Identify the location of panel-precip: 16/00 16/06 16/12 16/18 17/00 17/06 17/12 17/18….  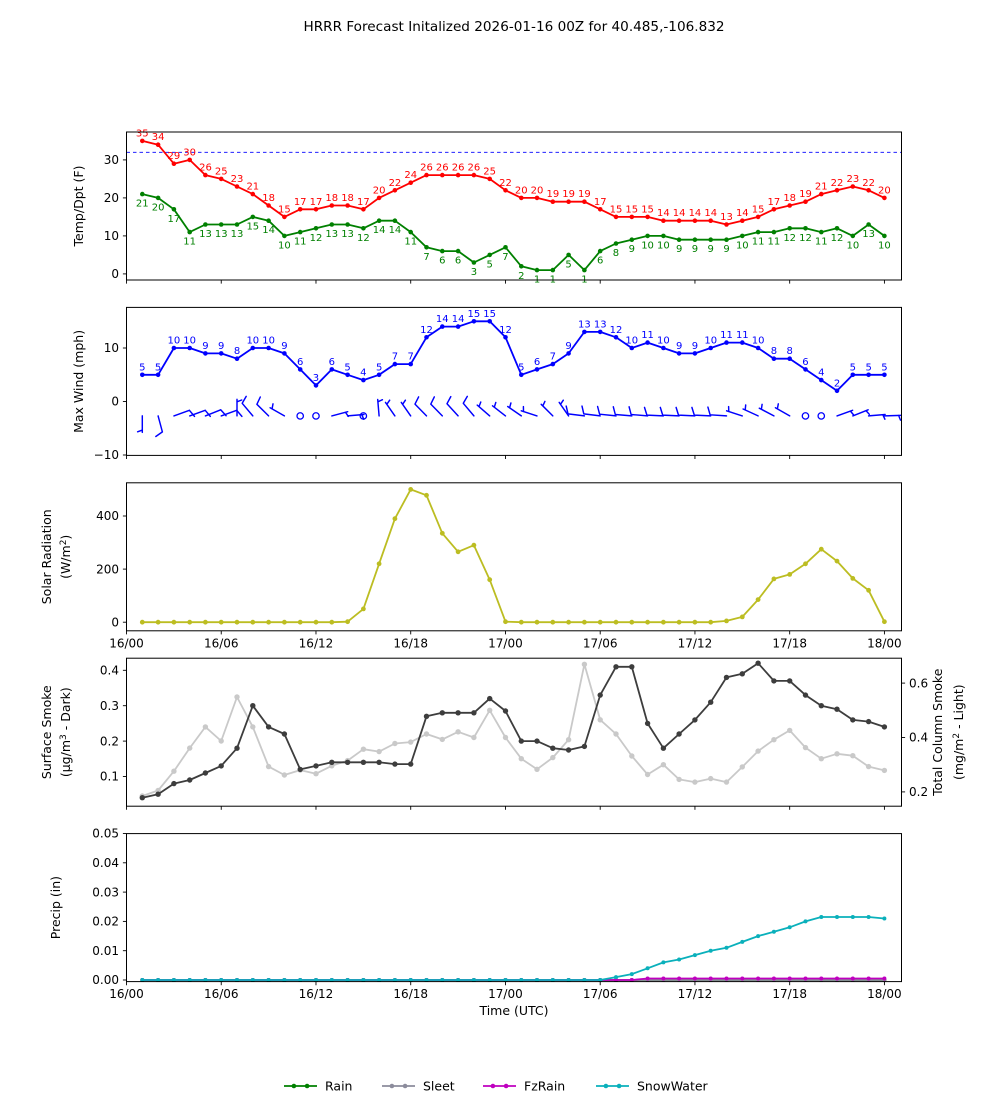
(475, 922).